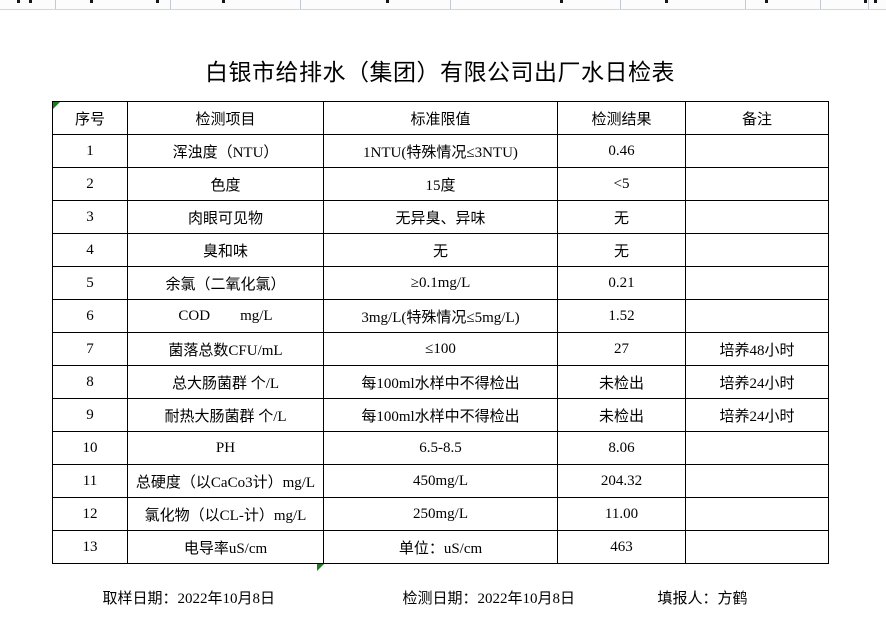 Image resolution: width=886 pixels, height=627 pixels. What do you see at coordinates (225, 118) in the screenshot?
I see `header-cell-item: 检测项目` at bounding box center [225, 118].